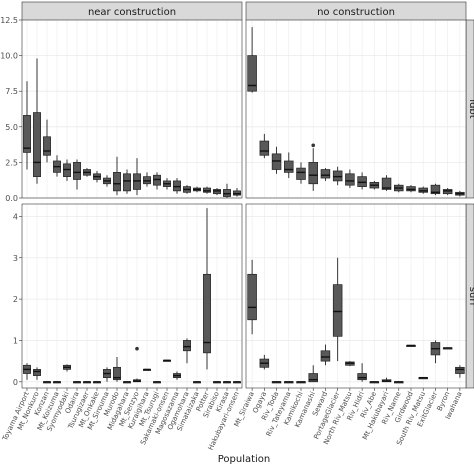  I want to click on y-tick-label-bottom-4: 4, so click(15, 216).